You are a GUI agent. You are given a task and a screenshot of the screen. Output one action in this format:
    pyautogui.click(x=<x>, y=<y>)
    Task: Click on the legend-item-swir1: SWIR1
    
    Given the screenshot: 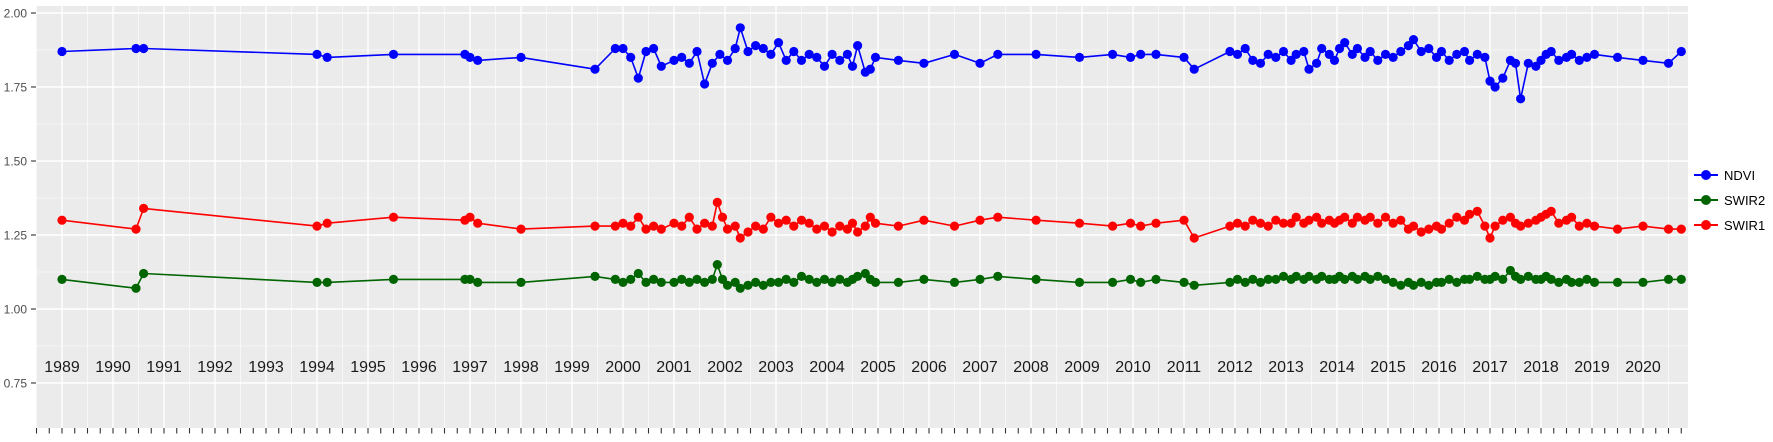 What is the action you would take?
    pyautogui.click(x=1729, y=225)
    